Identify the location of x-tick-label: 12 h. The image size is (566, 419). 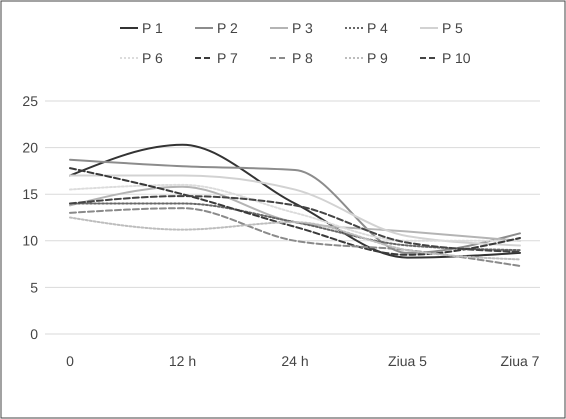
(182, 361).